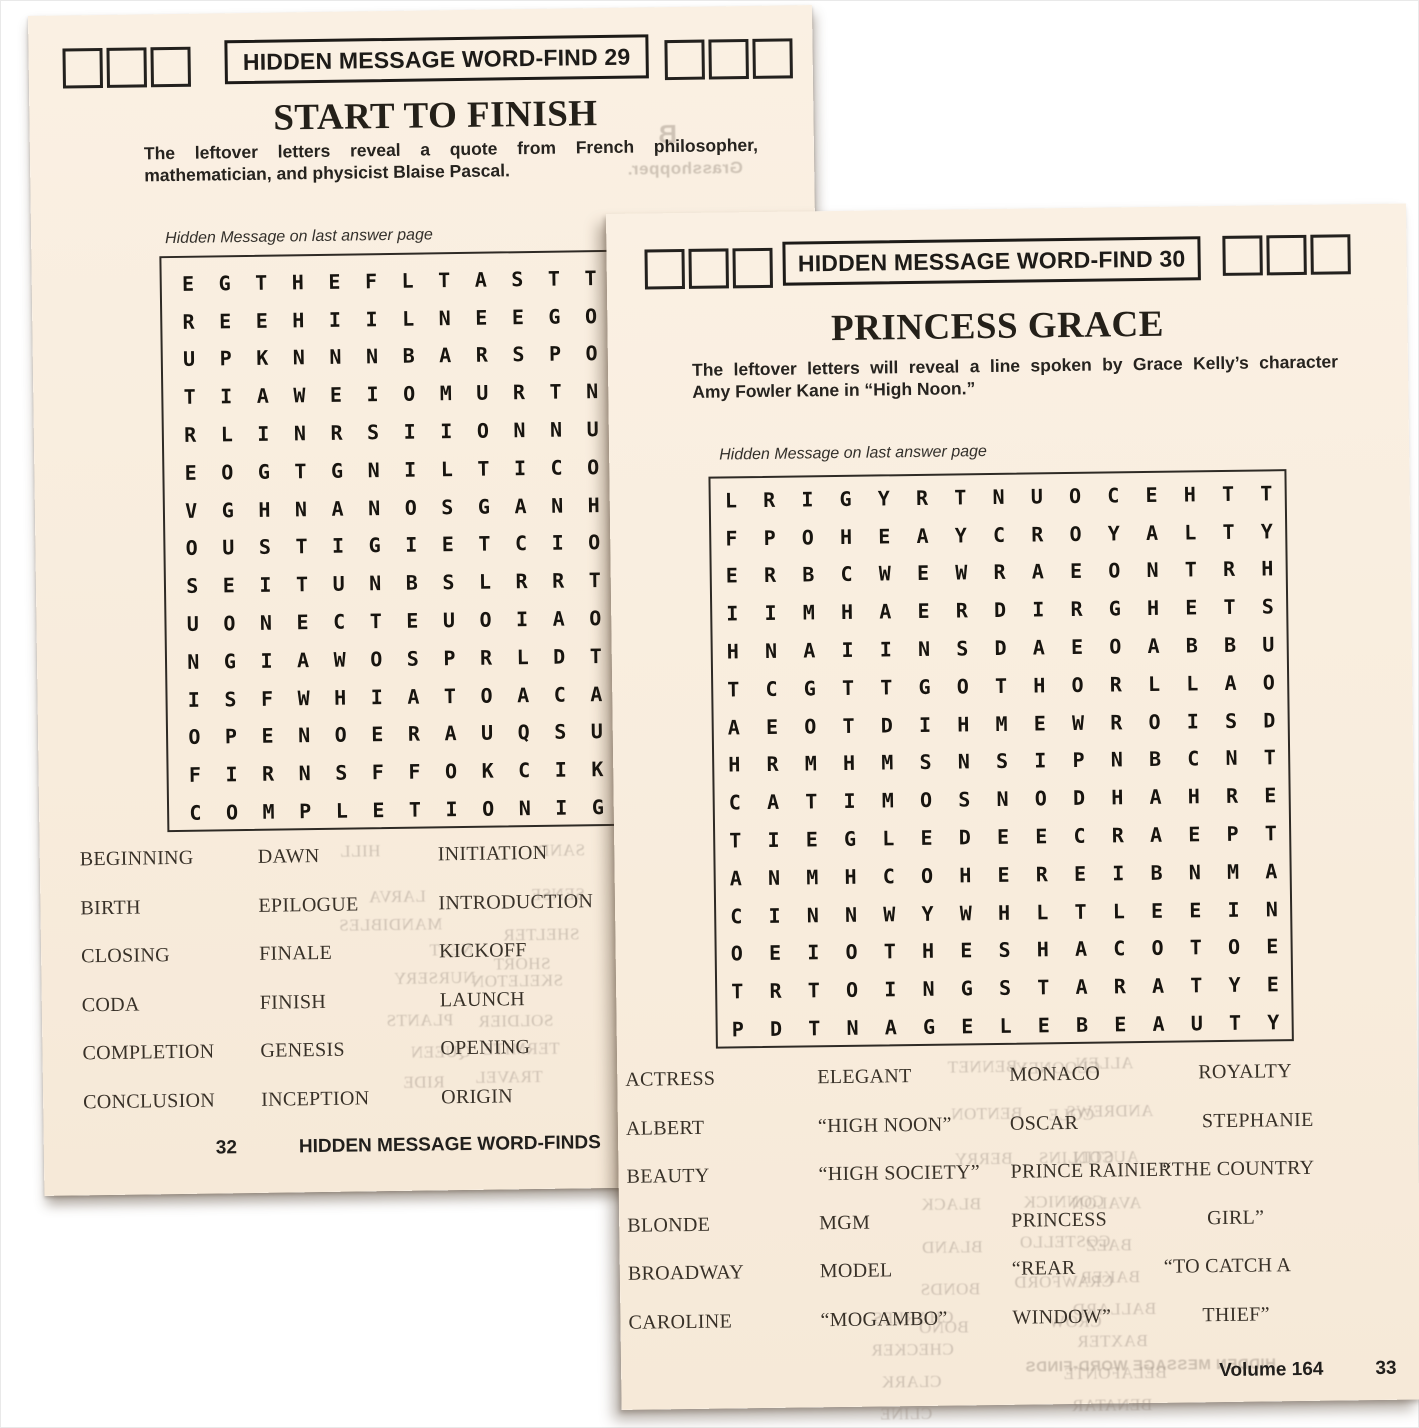  I want to click on word-list-item: GIRL”, so click(1236, 1217).